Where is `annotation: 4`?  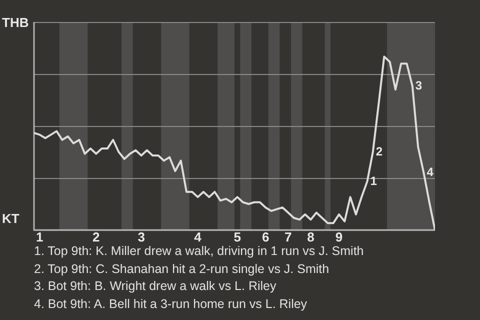 annotation: 4 is located at coordinates (430, 172).